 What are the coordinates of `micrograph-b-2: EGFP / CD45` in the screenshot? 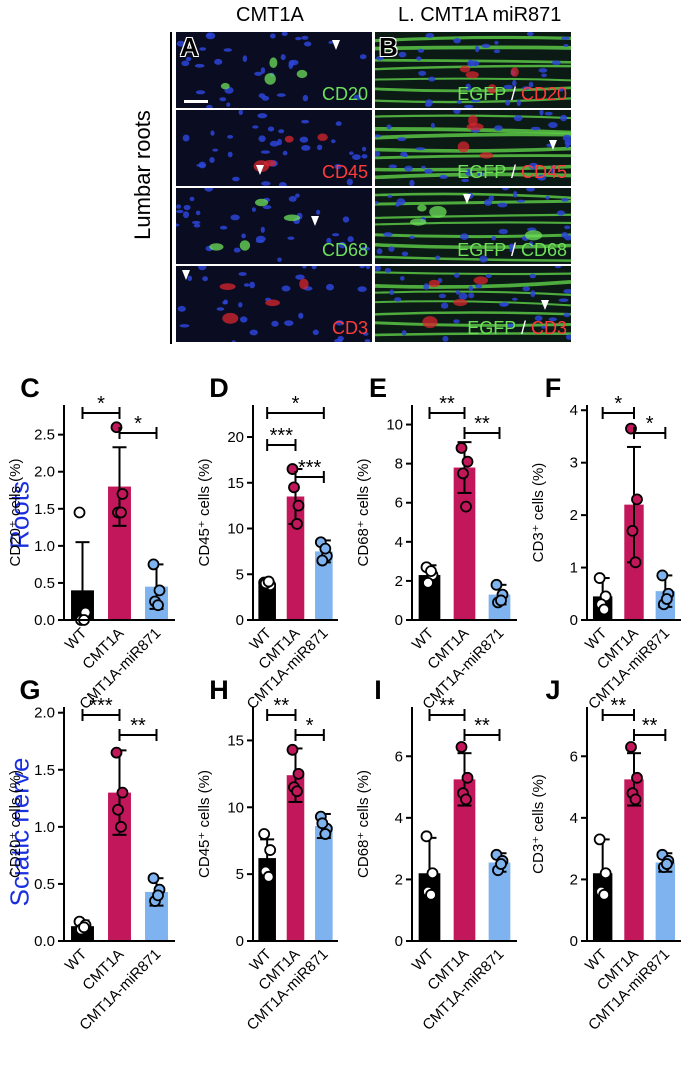 It's located at (473, 148).